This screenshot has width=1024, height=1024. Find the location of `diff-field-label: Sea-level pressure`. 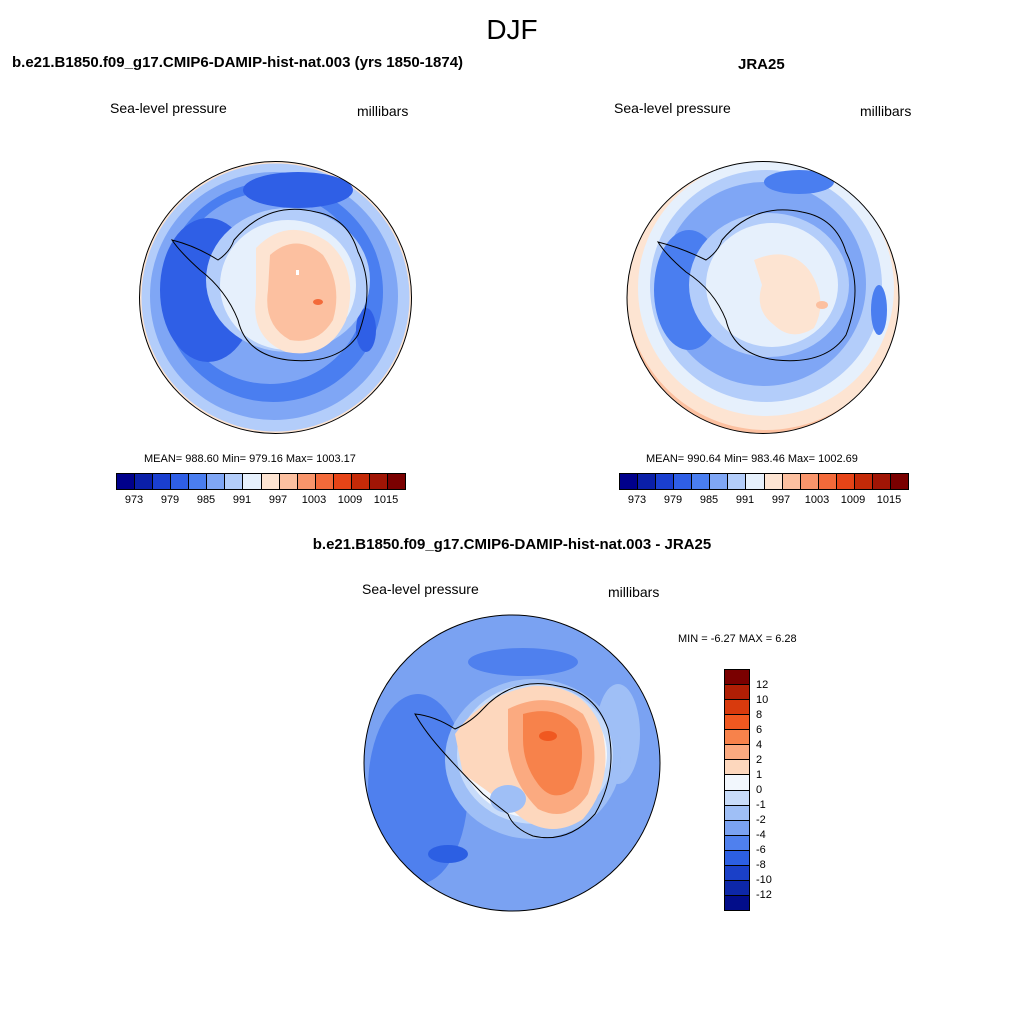

diff-field-label: Sea-level pressure is located at coordinates (420, 589).